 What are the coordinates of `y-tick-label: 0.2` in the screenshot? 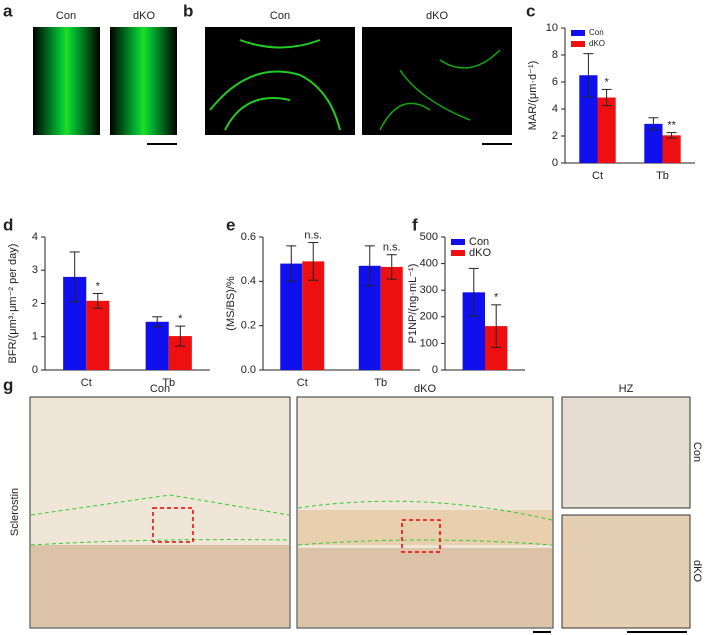 It's located at (248, 326).